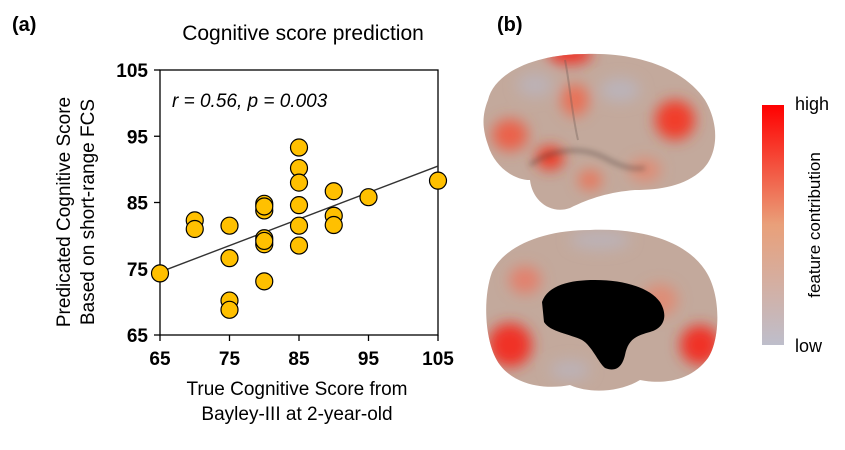  Describe the element at coordinates (812, 104) in the screenshot. I see `colorbar-high-label: high` at that location.